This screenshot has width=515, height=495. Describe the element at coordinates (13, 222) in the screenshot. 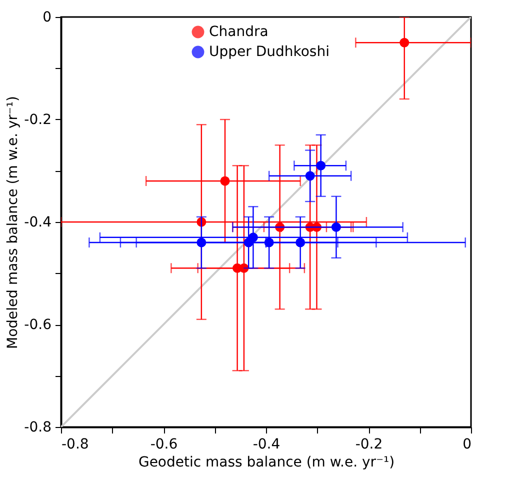

I see `y-axis-title: Modeled mass balance (m w.e. yr⁻¹)` at that location.